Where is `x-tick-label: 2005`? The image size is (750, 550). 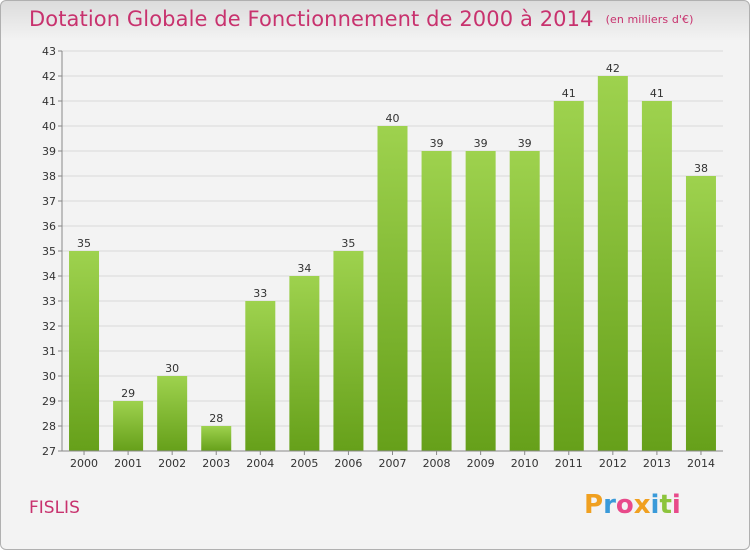 x-tick-label: 2005 is located at coordinates (304, 463).